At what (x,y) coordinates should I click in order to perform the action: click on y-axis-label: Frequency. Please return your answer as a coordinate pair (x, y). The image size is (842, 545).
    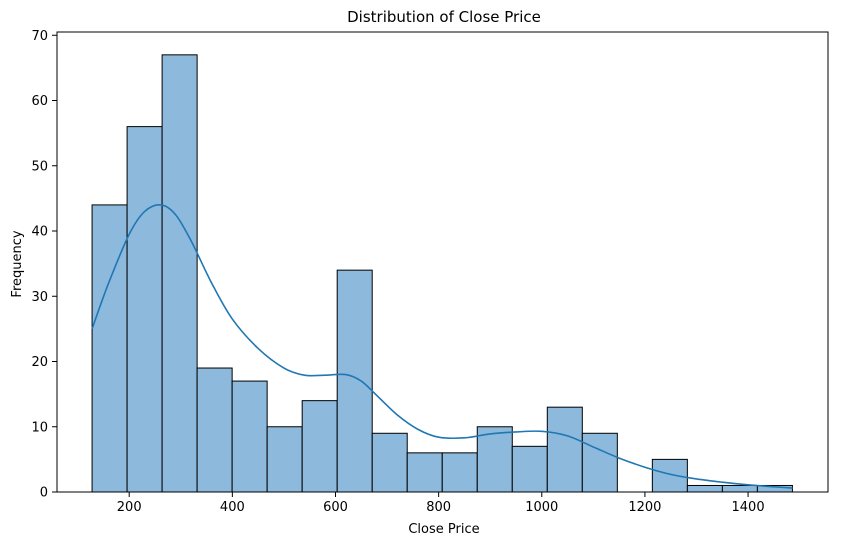
    Looking at the image, I should click on (17, 263).